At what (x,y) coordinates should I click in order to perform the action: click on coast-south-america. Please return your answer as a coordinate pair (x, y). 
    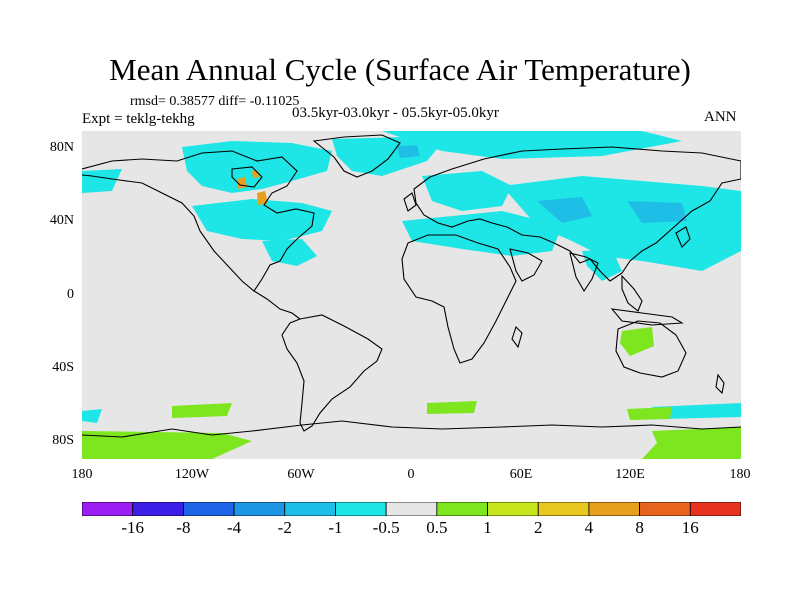
    Looking at the image, I should click on (332, 373).